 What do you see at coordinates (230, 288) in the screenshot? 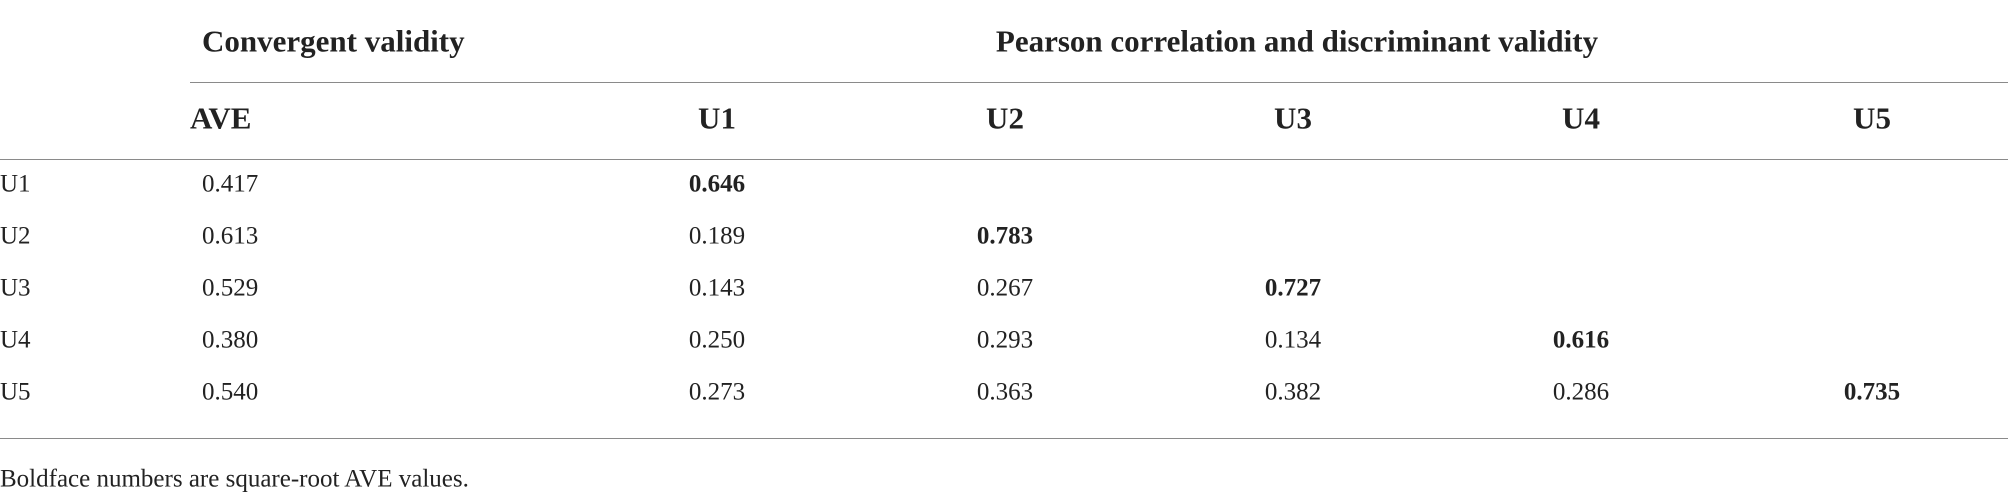
I see `cell: 0.529` at bounding box center [230, 288].